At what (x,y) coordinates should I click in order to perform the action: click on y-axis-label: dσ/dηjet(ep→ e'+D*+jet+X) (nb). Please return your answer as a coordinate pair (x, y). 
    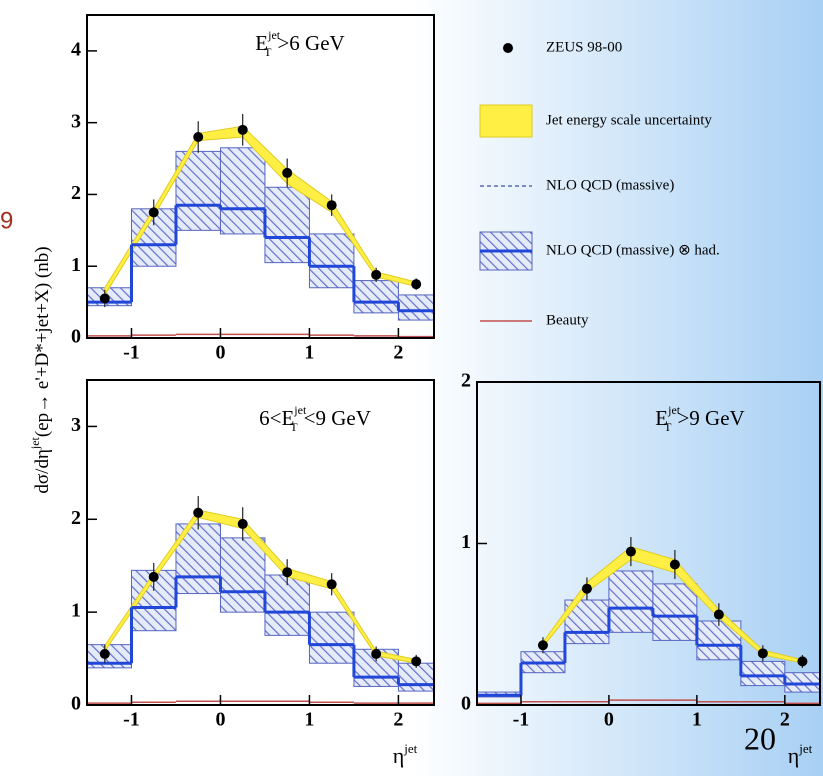
    Looking at the image, I should click on (41, 369).